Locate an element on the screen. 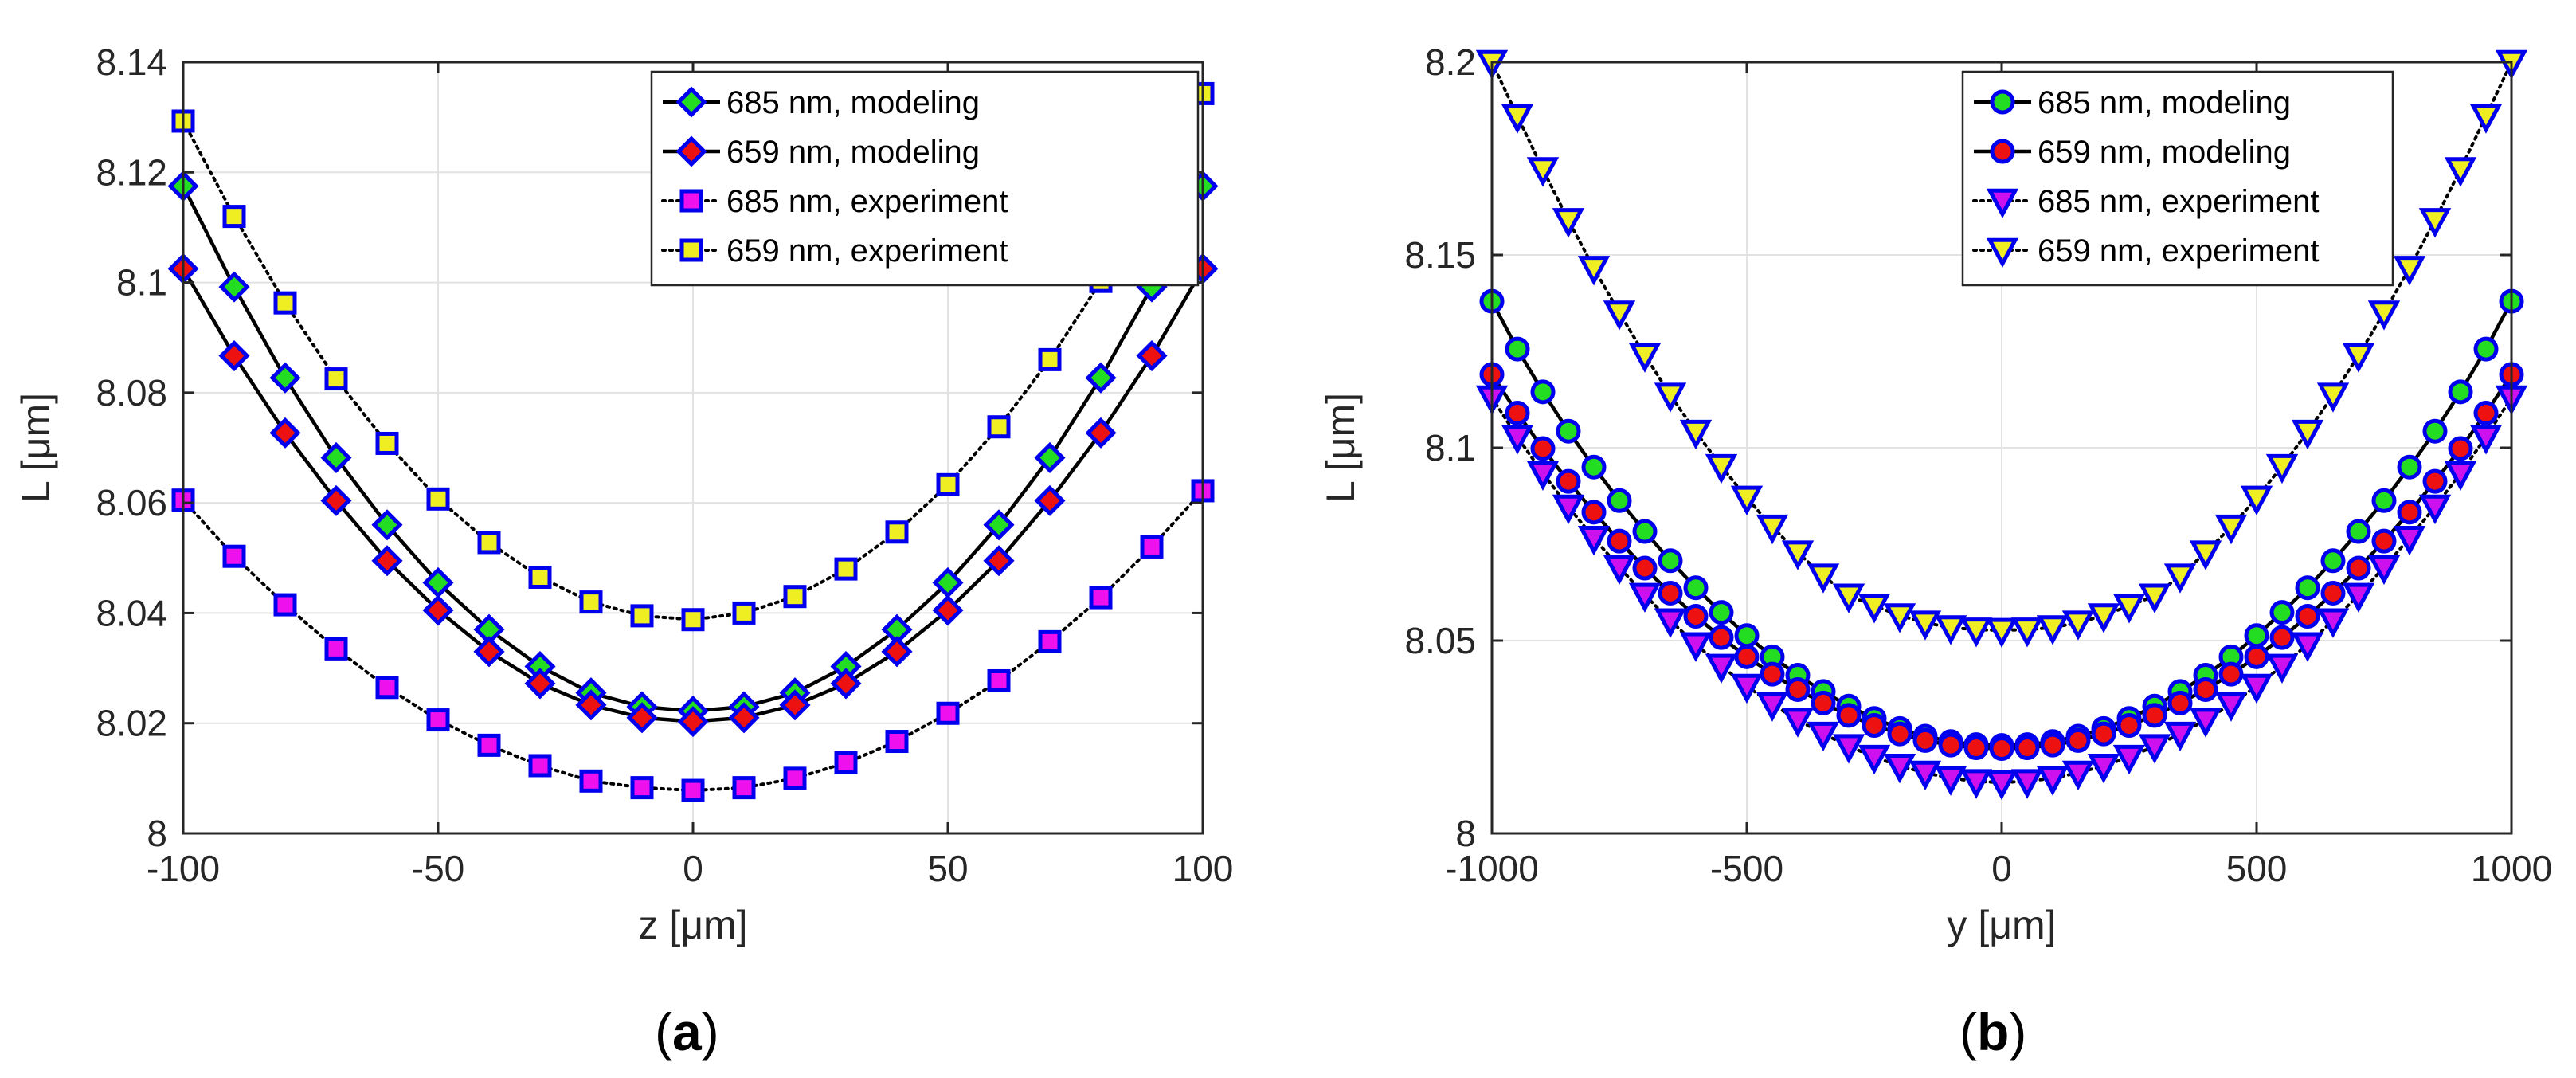 The height and width of the screenshot is (1078, 2576). x-tick-label: 0 is located at coordinates (2001, 868).